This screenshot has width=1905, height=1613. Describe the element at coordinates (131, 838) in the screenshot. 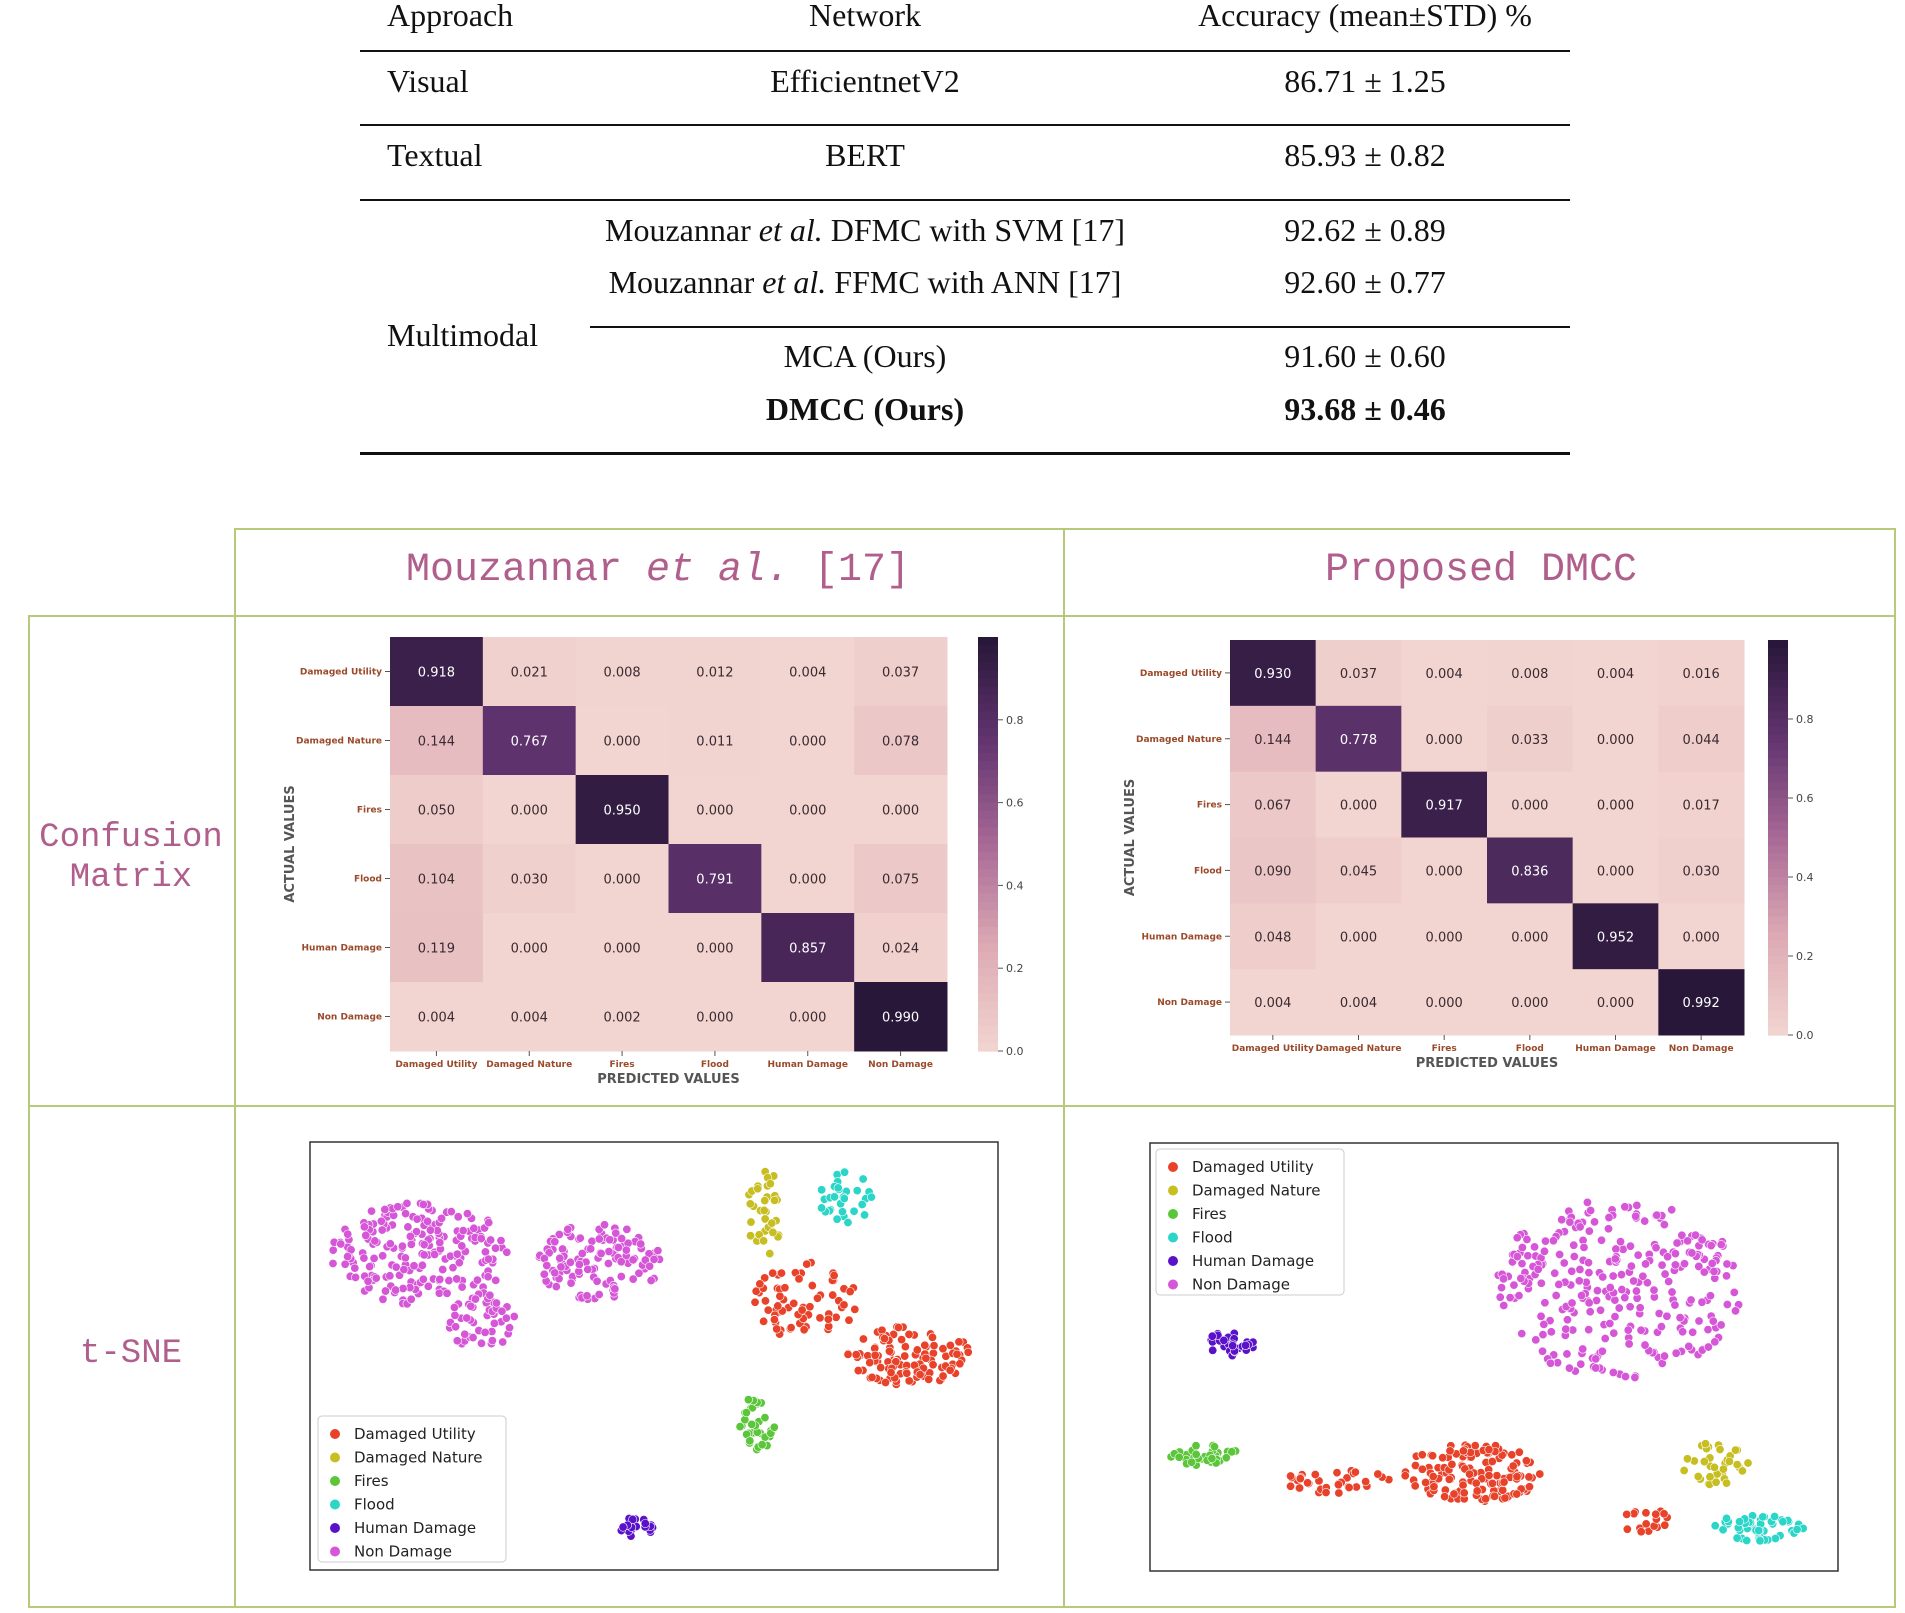

I see `row-title-line: Confusion` at that location.